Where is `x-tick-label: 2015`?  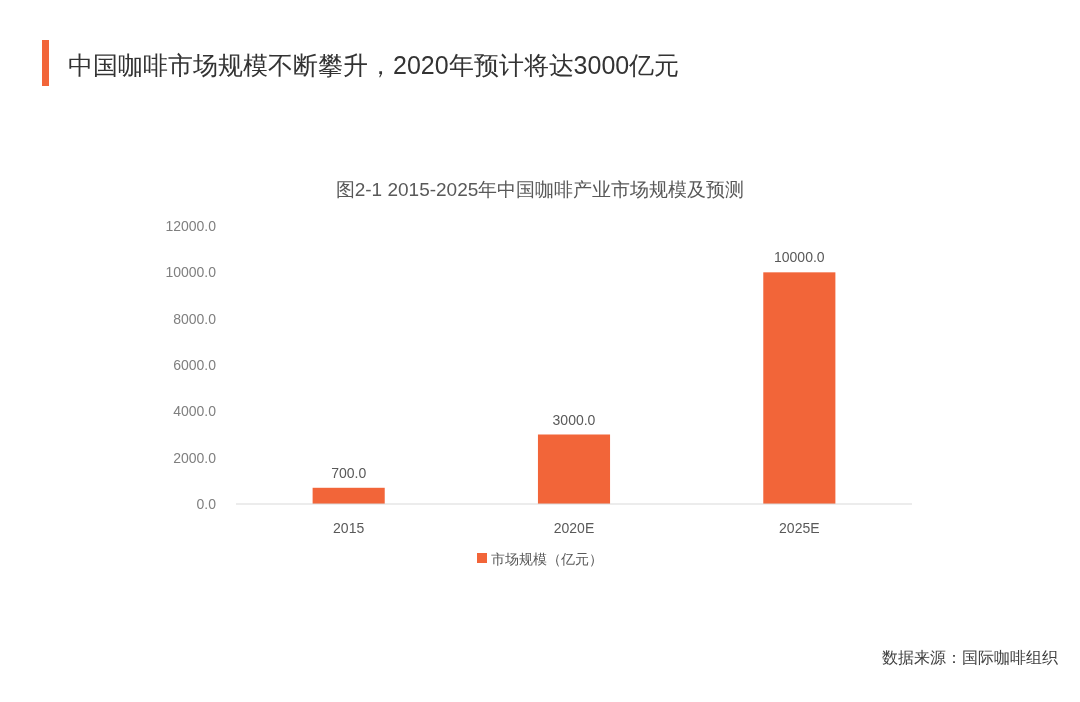 x-tick-label: 2015 is located at coordinates (349, 528).